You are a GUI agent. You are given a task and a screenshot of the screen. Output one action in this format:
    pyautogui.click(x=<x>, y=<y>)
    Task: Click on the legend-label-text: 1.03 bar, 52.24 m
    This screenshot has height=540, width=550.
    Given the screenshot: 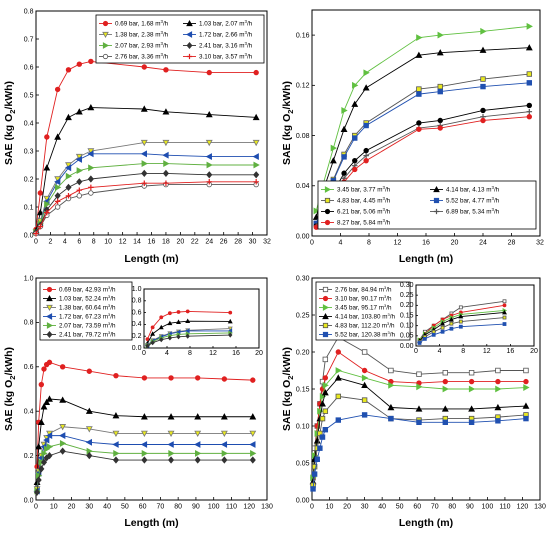 What is the action you would take?
    pyautogui.click(x=83, y=298)
    